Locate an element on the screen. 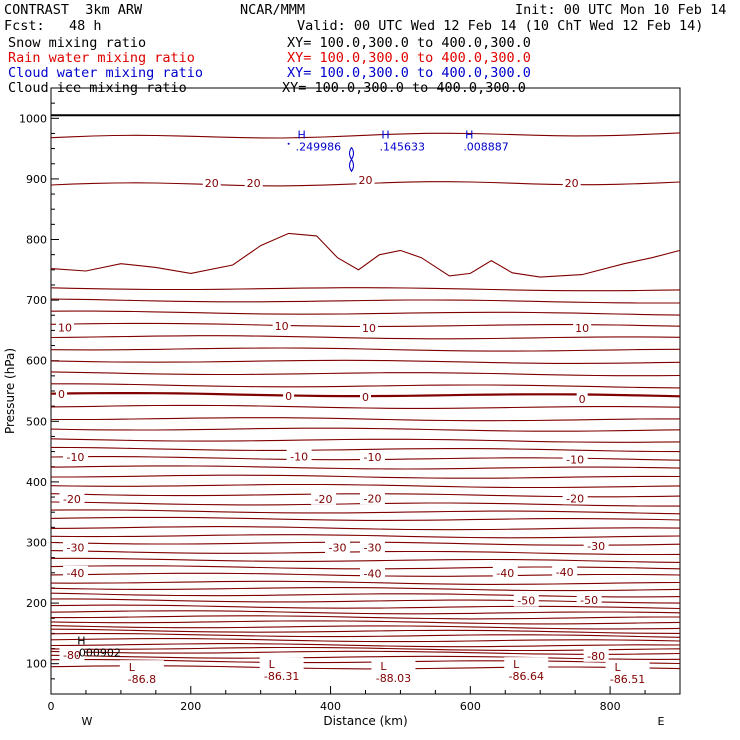 The width and height of the screenshot is (740, 740). y-tick-label: 900 is located at coordinates (36, 179).